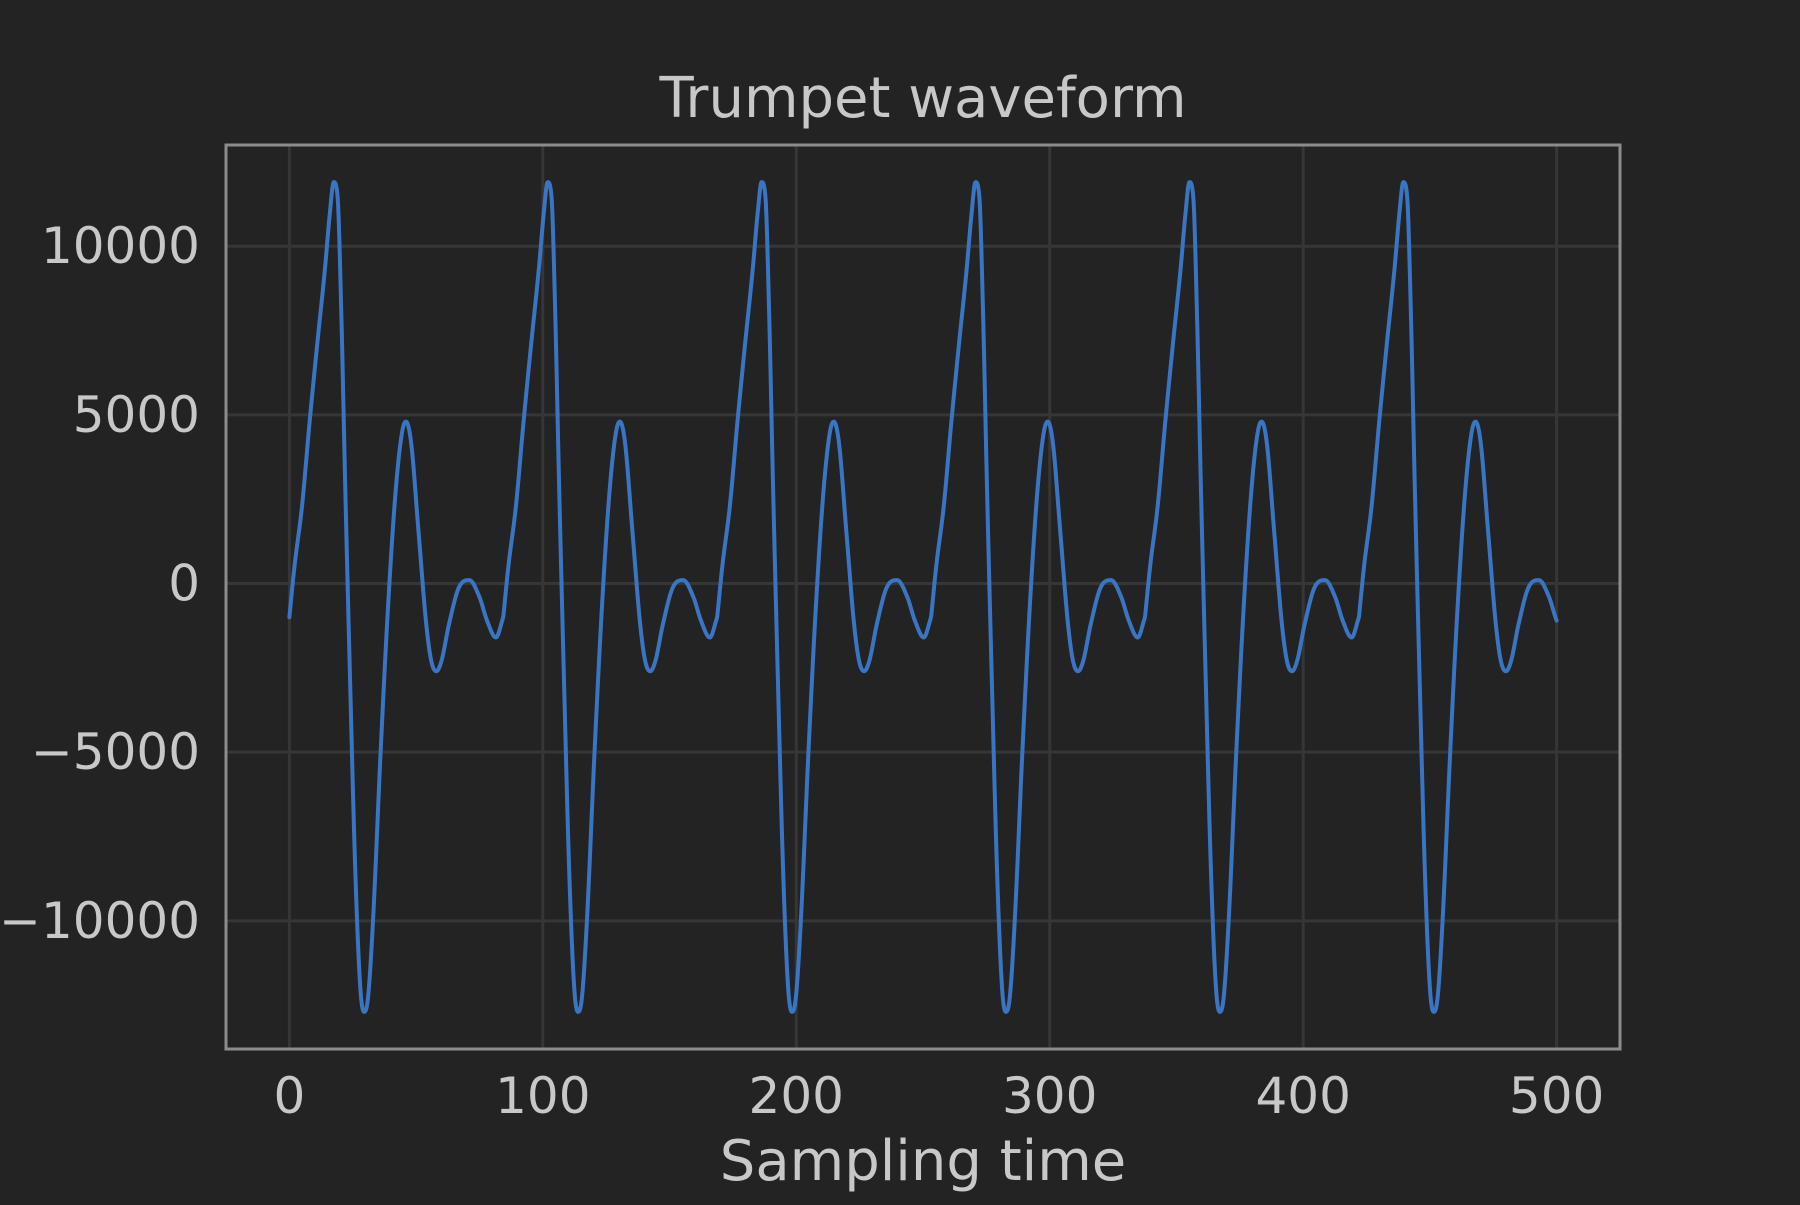 This screenshot has height=1205, width=1800. I want to click on x-tick-label: 100, so click(542, 1096).